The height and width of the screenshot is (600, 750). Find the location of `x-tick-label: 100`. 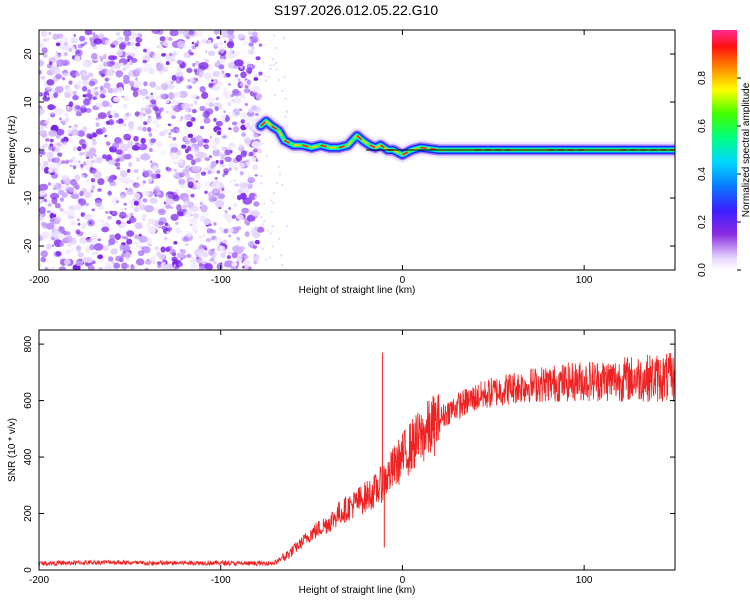

x-tick-label: 100 is located at coordinates (584, 280).